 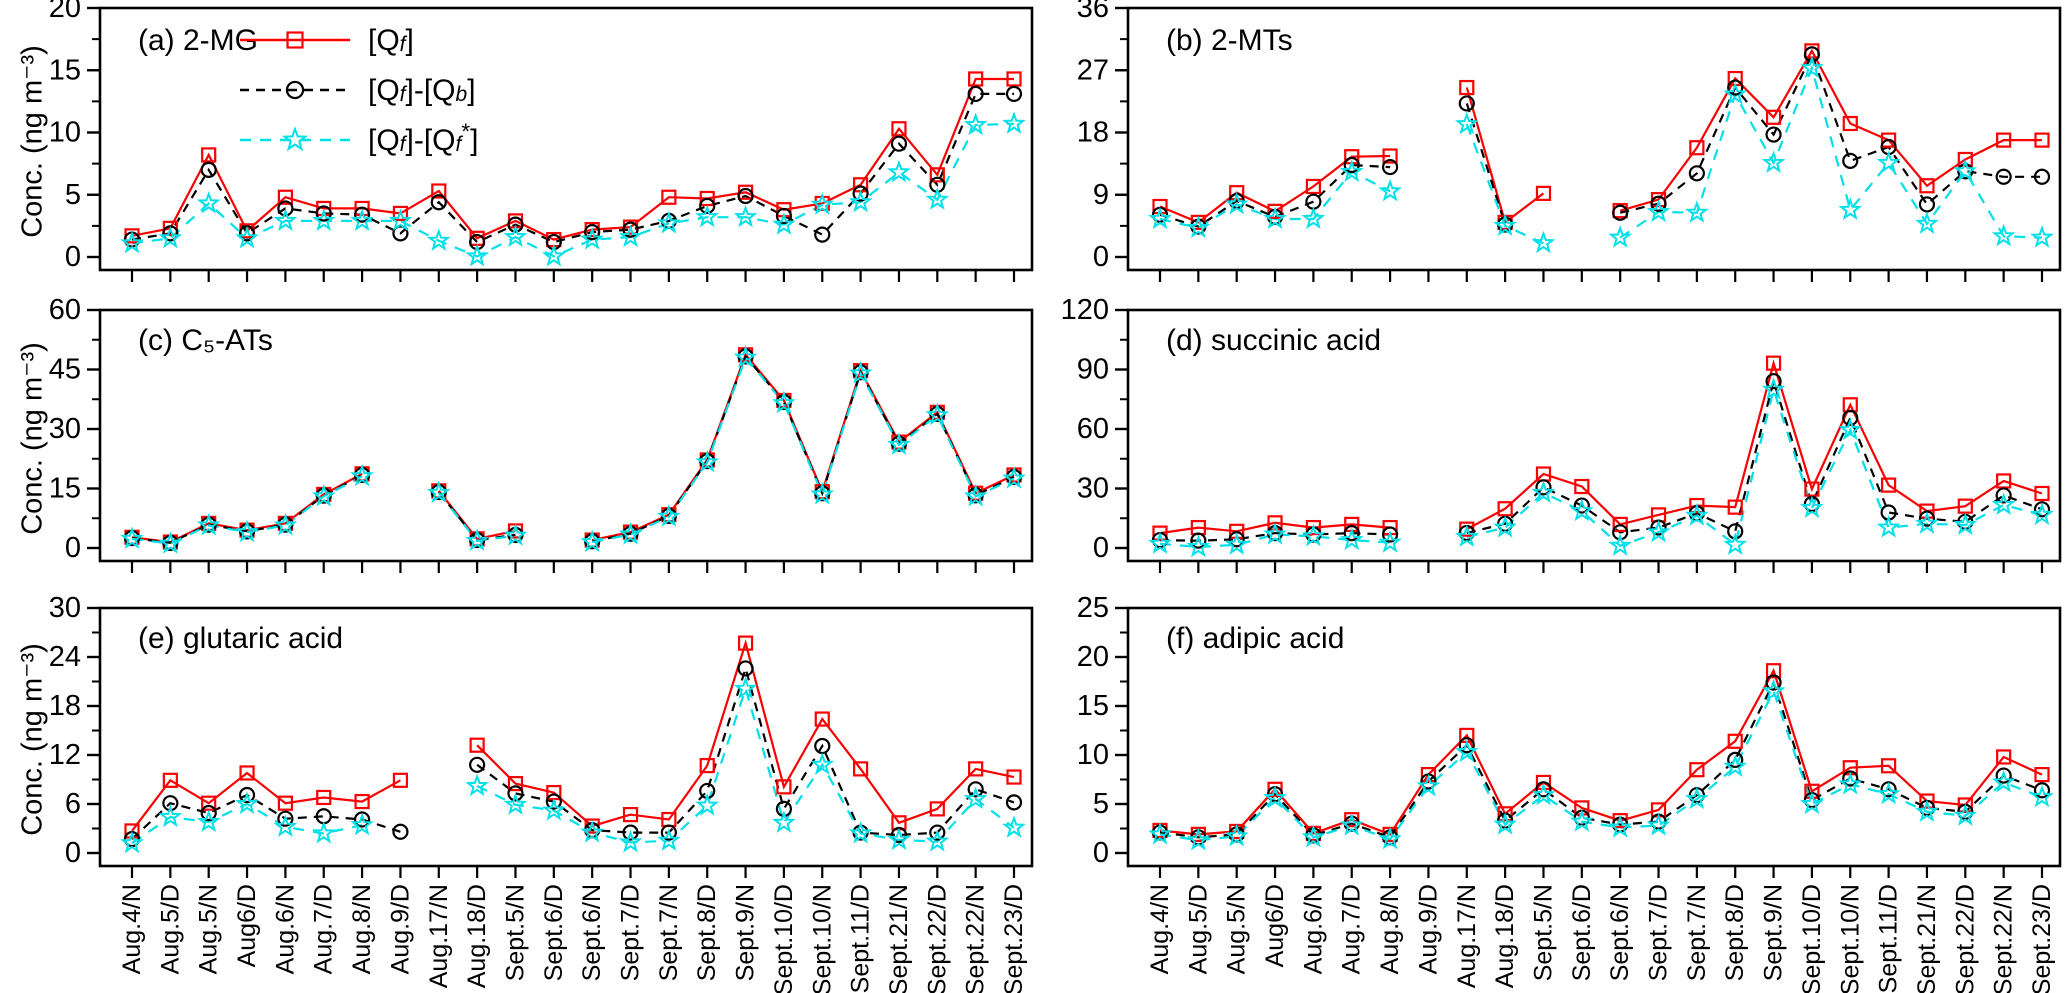 I want to click on panel-a-chart: 0 5 10 15 20 [Qf] [Qf]-[Qb] [Qf]-[Qf*], so click(x=541, y=141).